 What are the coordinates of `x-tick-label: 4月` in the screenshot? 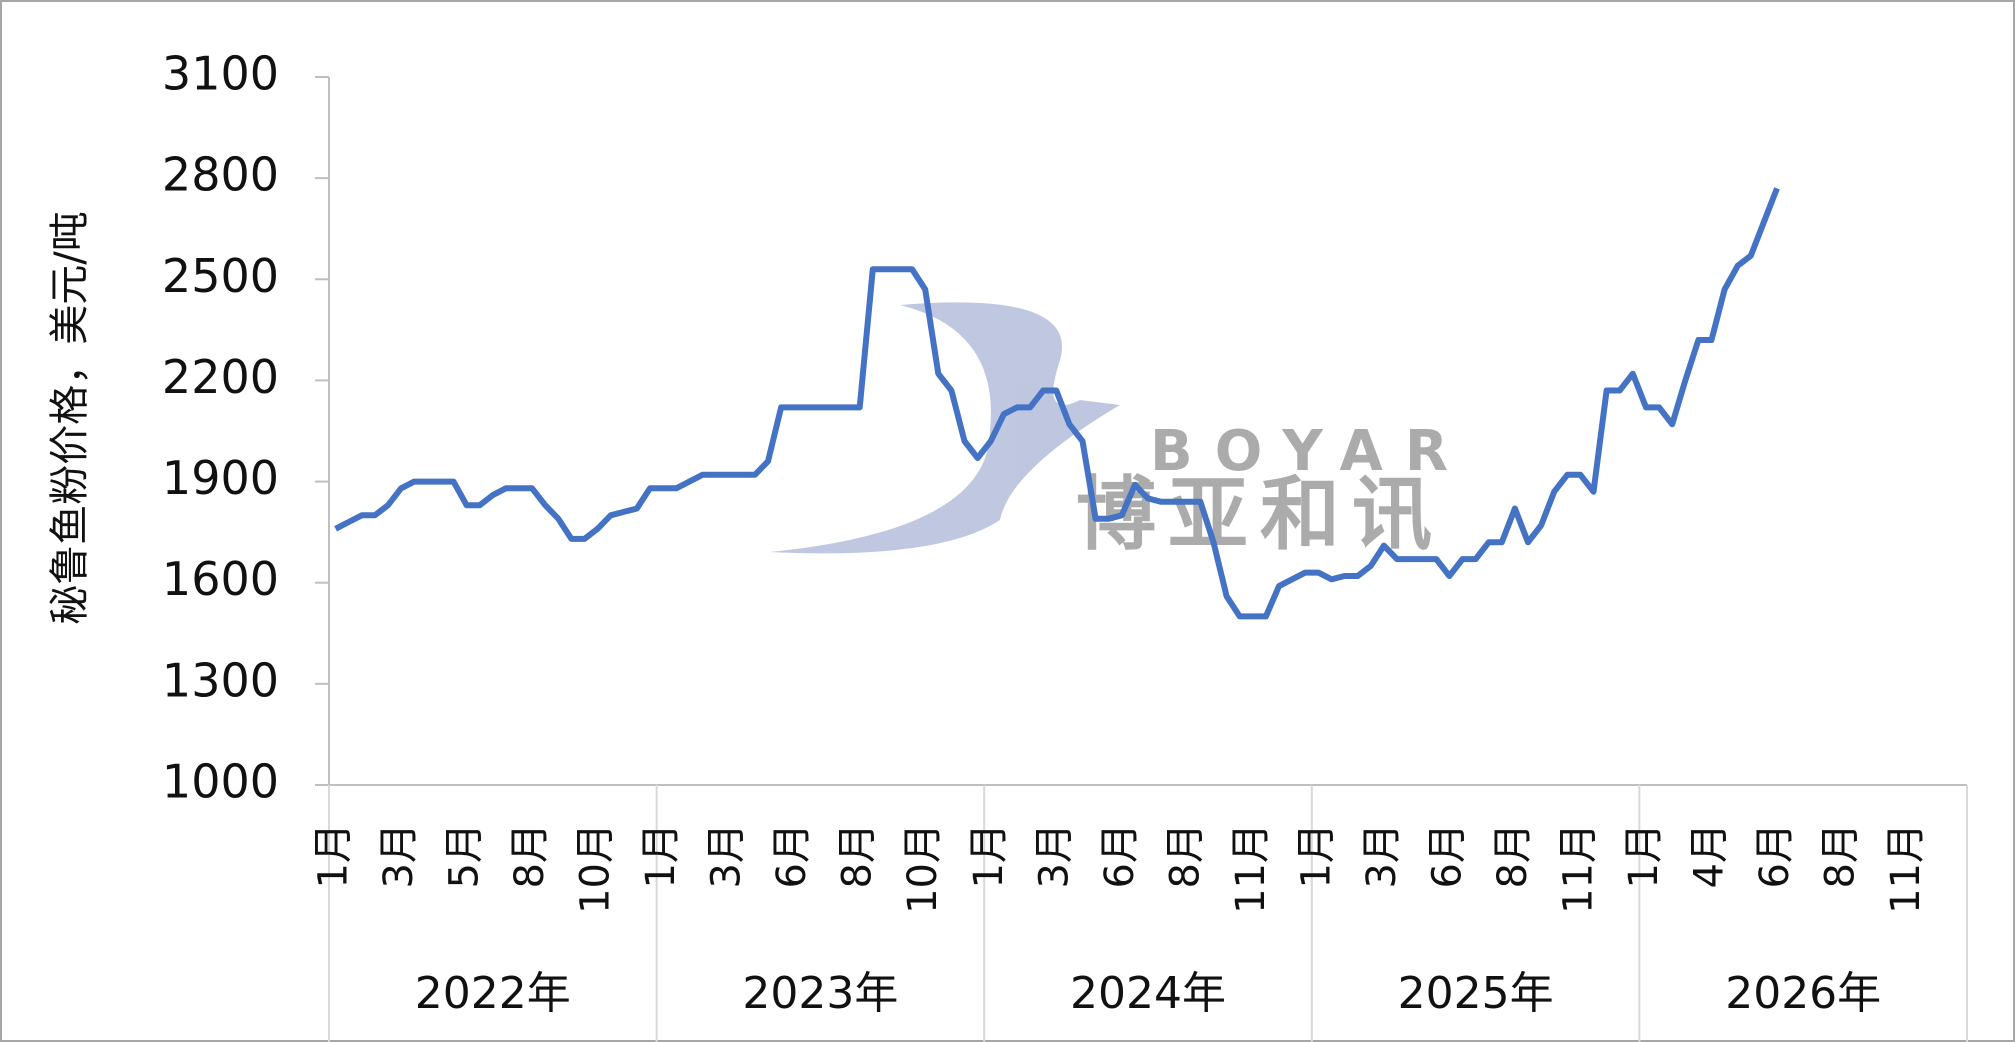 It's located at (1709, 855).